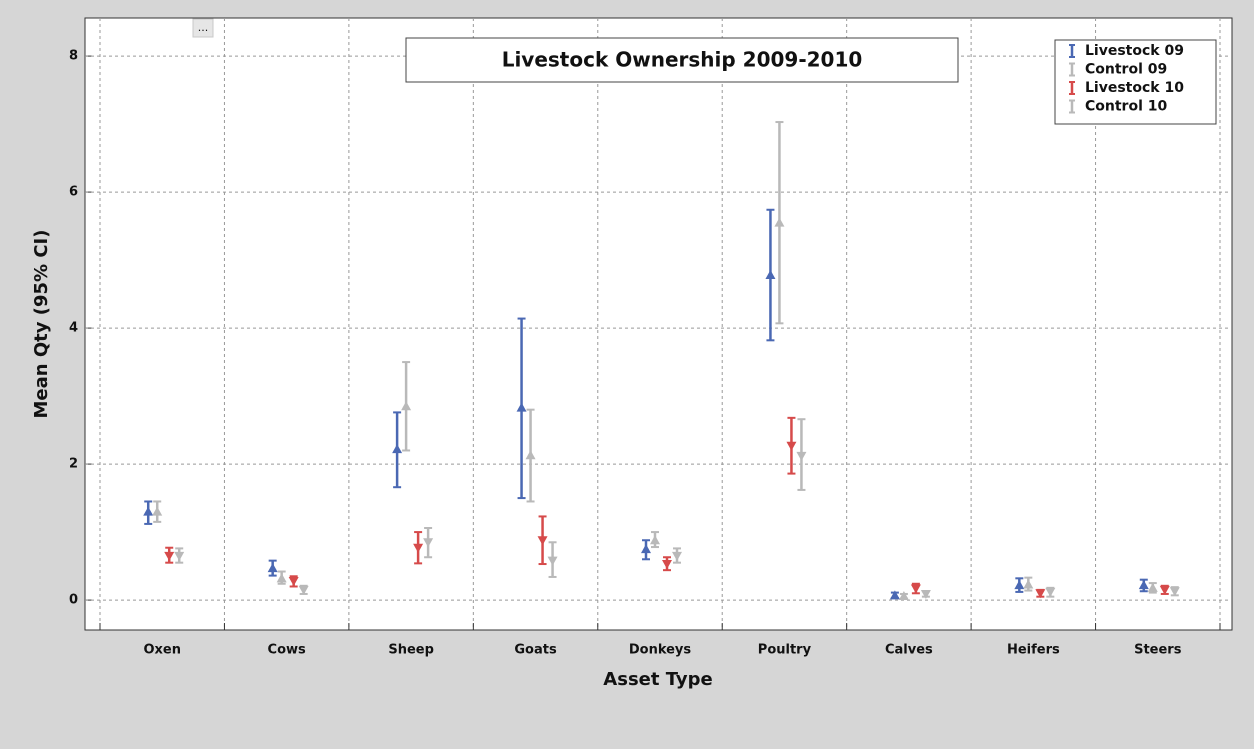  Describe the element at coordinates (41, 324) in the screenshot. I see `y-axis-title: Mean Qty (95% CI)` at that location.